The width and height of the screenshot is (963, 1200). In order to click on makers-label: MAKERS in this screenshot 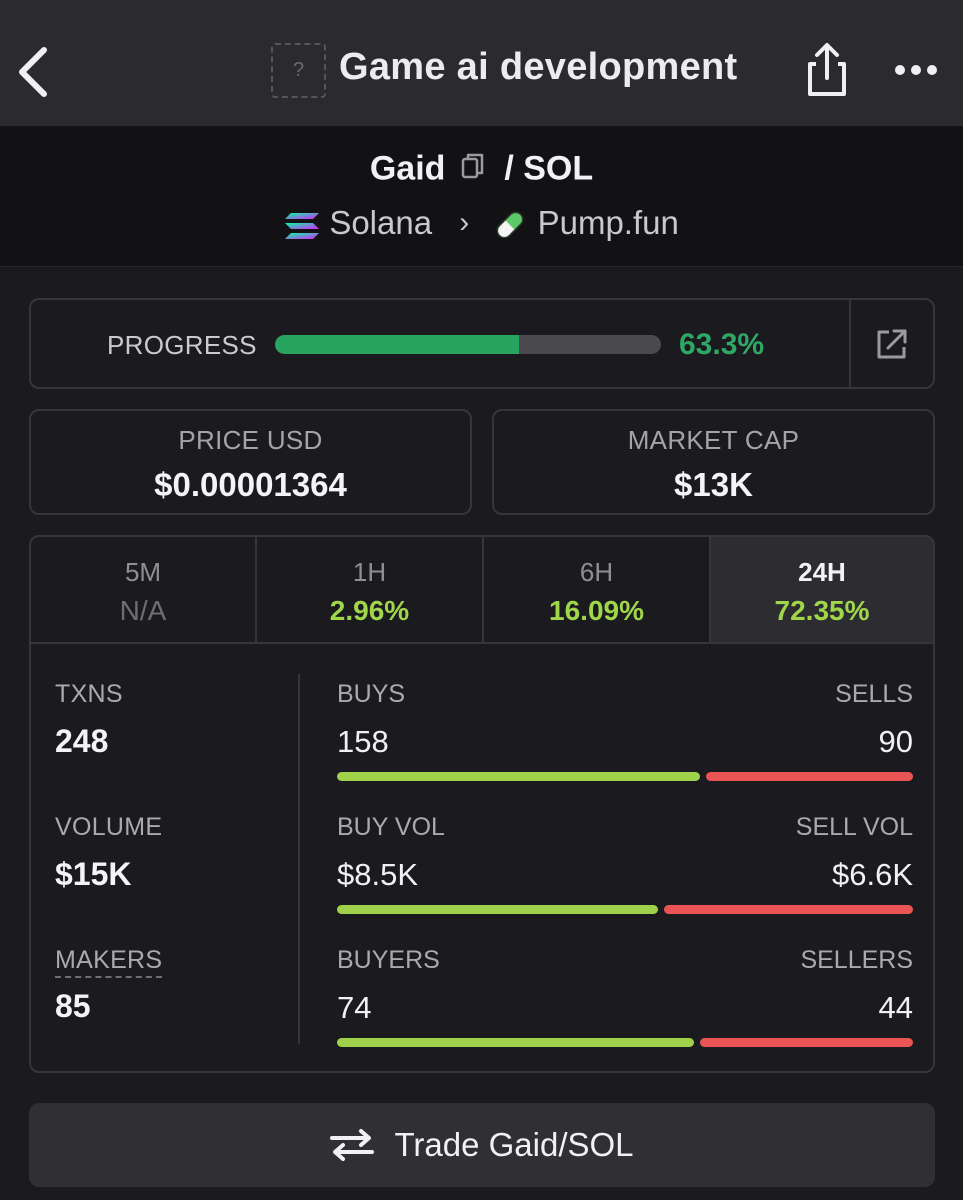, I will do `click(109, 962)`.